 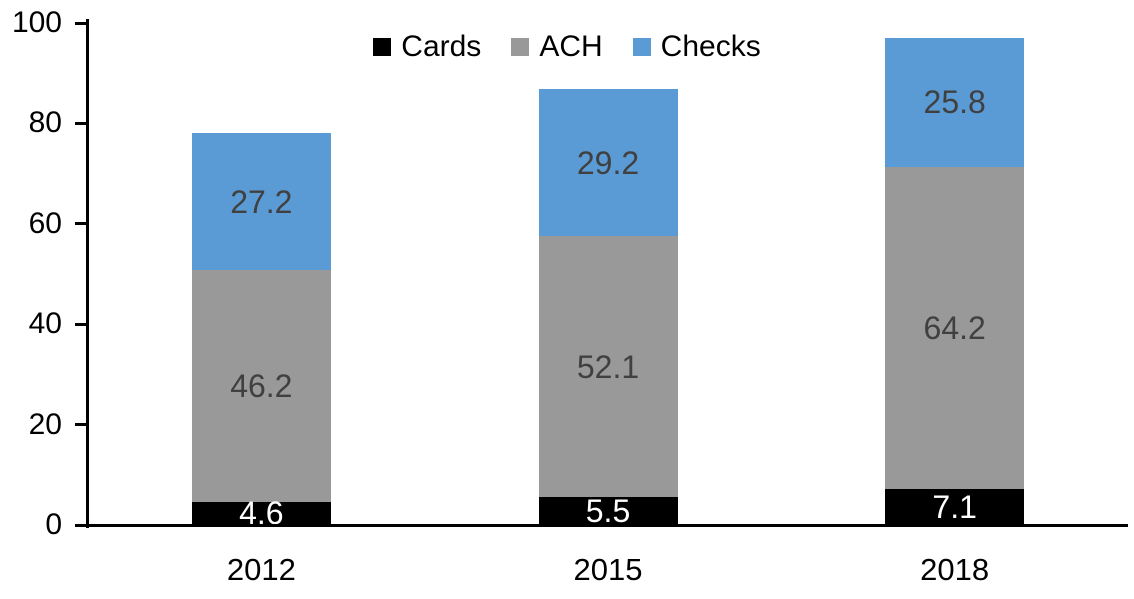 What do you see at coordinates (641, 47) in the screenshot?
I see `legend-marker-checks-icon` at bounding box center [641, 47].